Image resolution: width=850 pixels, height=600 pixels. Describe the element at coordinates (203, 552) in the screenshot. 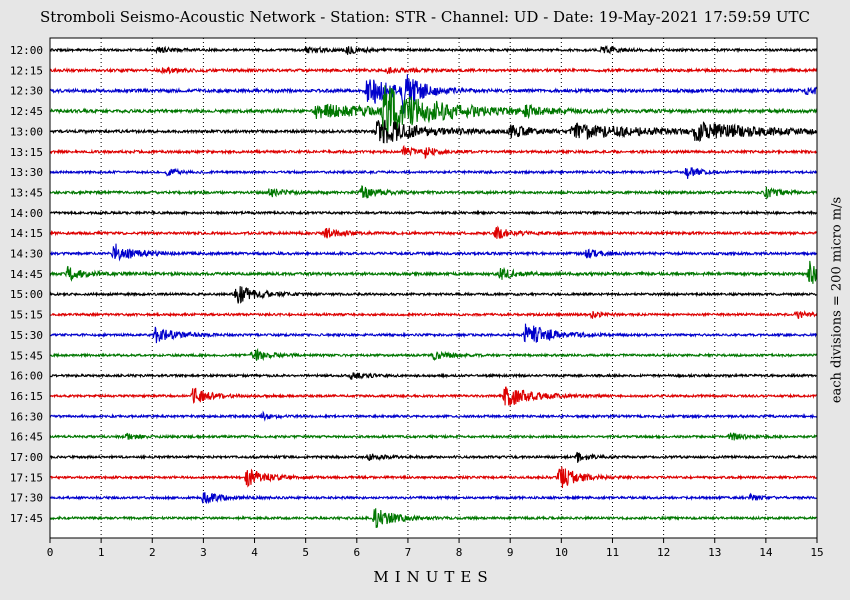

I see `x-tick-label: 3` at that location.